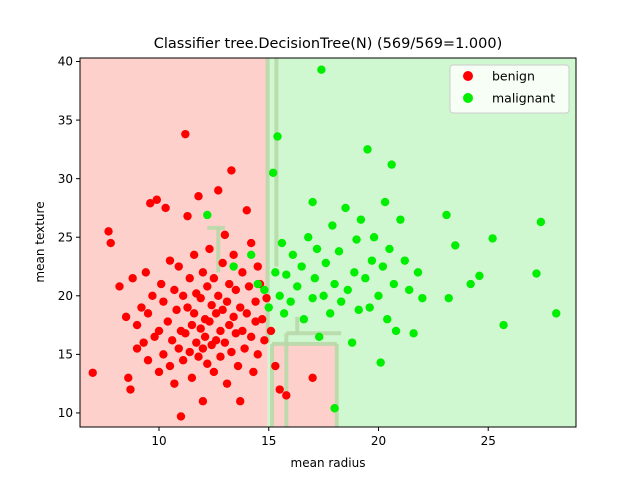 This screenshot has width=640, height=480. Describe the element at coordinates (65, 413) in the screenshot. I see `y-tick-label: 10` at that location.